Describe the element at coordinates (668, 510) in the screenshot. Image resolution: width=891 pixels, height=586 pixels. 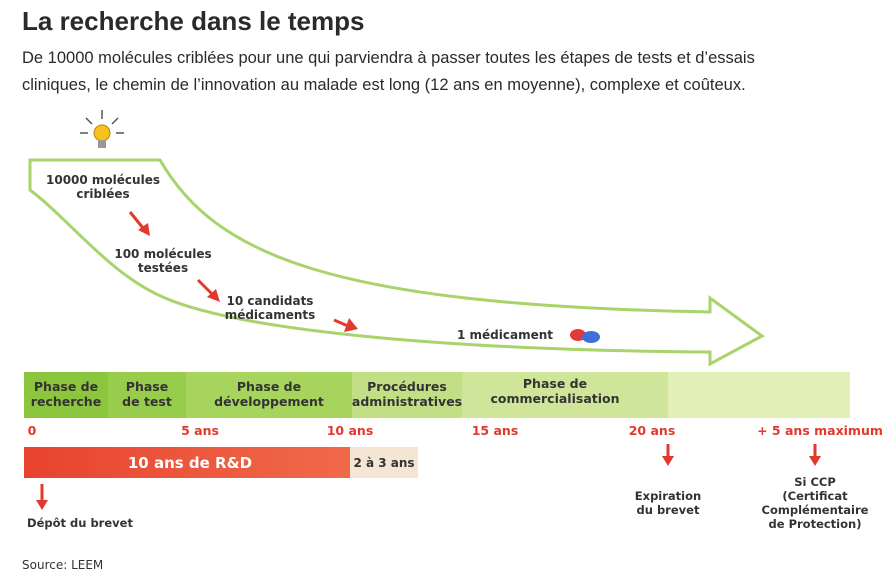
I see `note: du brevet` at that location.